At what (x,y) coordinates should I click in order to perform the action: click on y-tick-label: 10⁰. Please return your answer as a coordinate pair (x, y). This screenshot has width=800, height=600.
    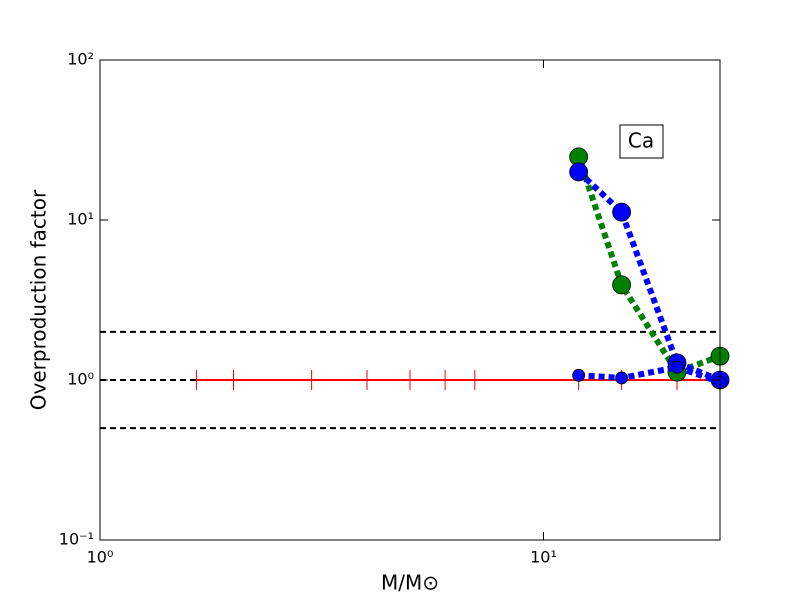
    Looking at the image, I should click on (80, 379).